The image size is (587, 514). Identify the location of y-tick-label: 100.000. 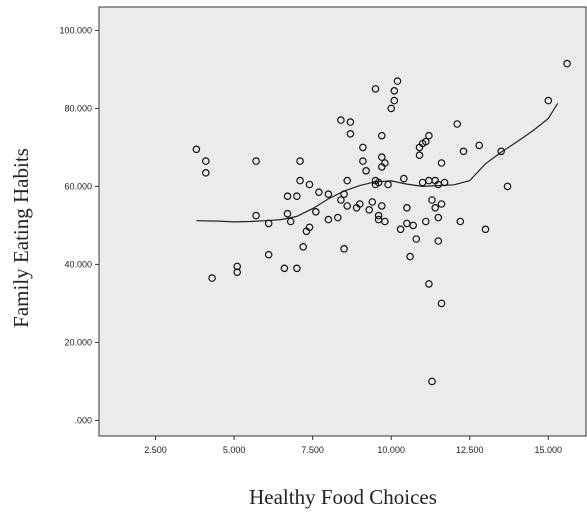
(75, 30).